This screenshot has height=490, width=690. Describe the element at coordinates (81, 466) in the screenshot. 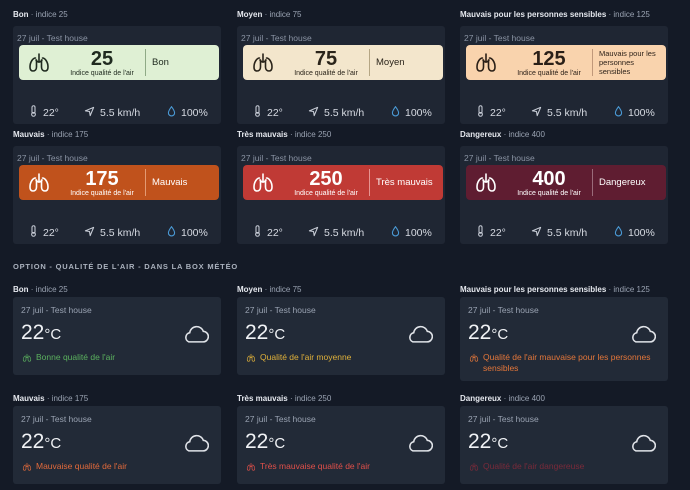

I see `air-quality-text: Mauvaise qualité de l'air` at that location.